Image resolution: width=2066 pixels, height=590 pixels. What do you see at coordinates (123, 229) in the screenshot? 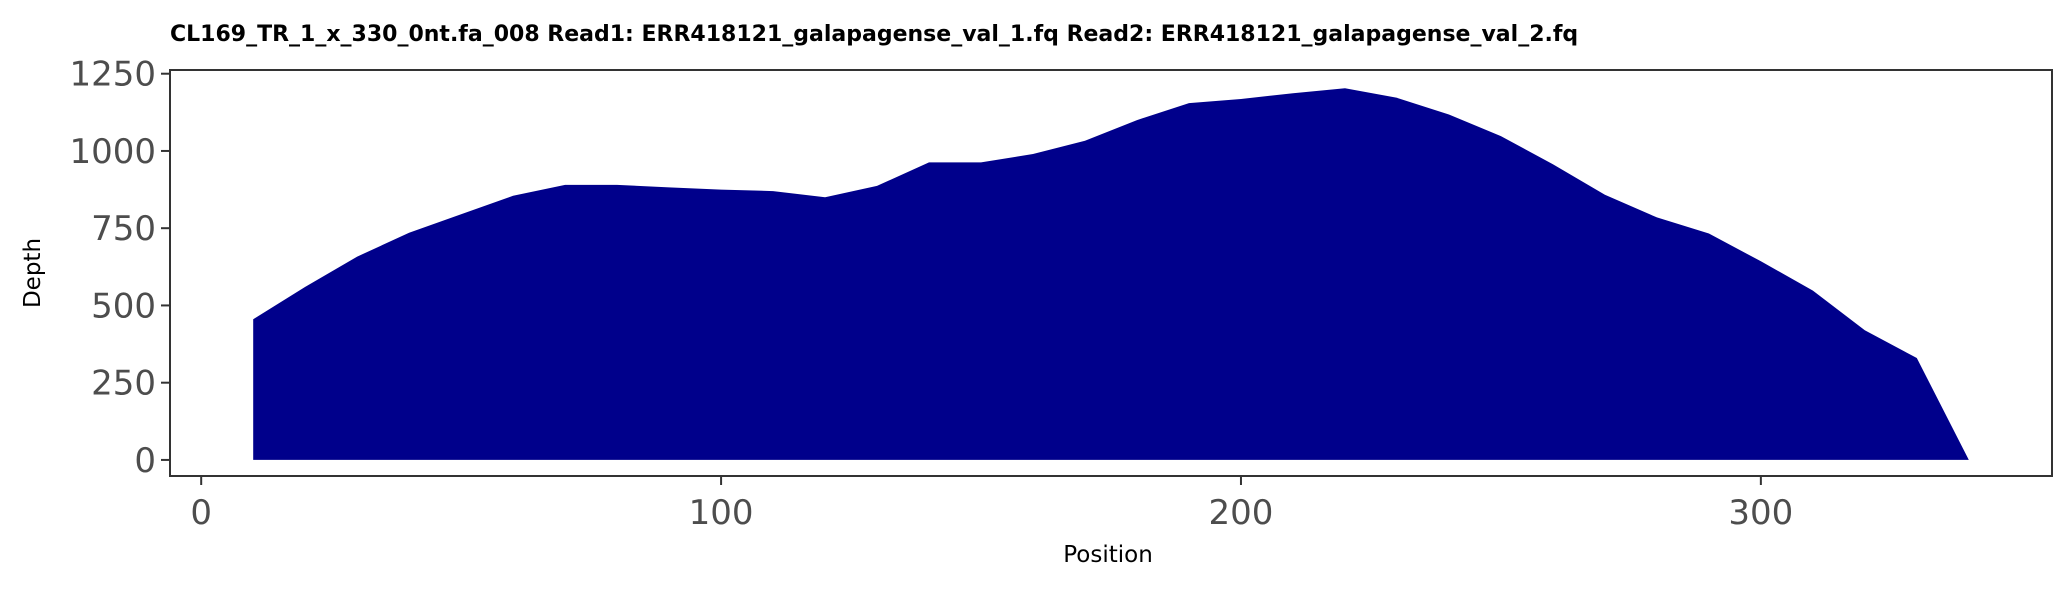
I see `y-tick-label: 750` at bounding box center [123, 229].